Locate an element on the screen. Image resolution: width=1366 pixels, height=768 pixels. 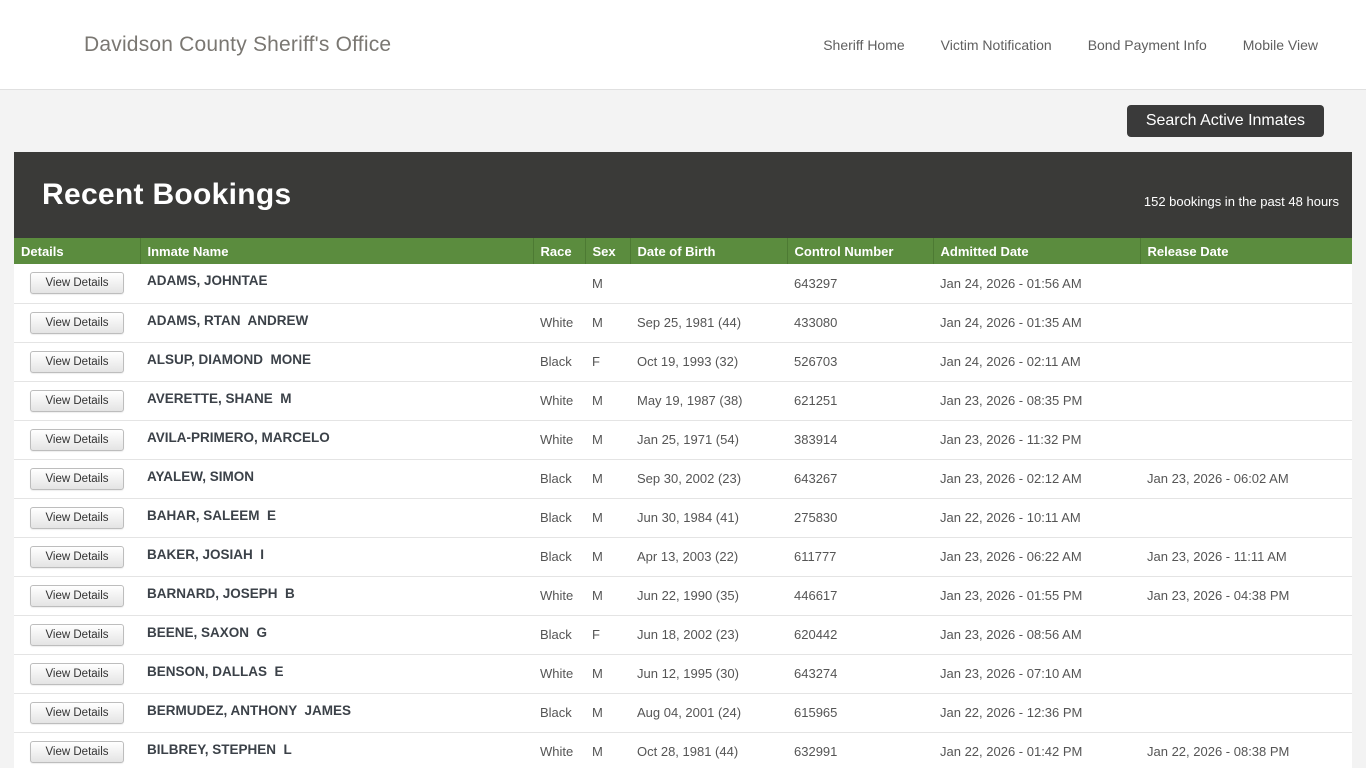
cell-dob: Jun 22, 1990 (35) is located at coordinates (708, 596).